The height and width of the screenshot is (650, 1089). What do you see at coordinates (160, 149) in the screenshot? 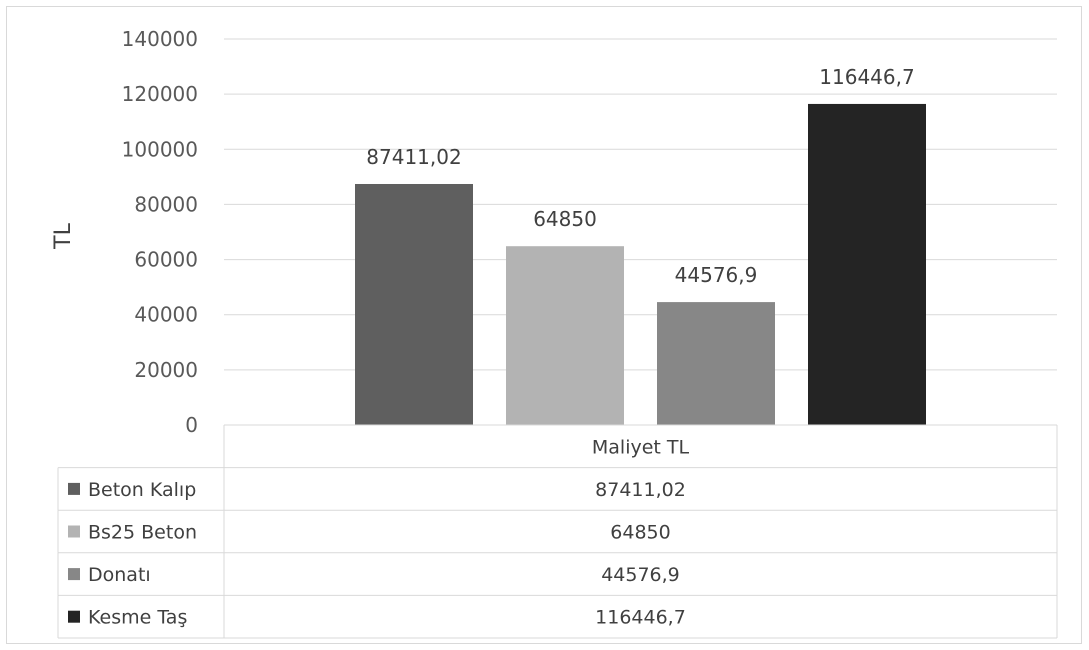
I see `y-tick-label: 100000` at bounding box center [160, 149].